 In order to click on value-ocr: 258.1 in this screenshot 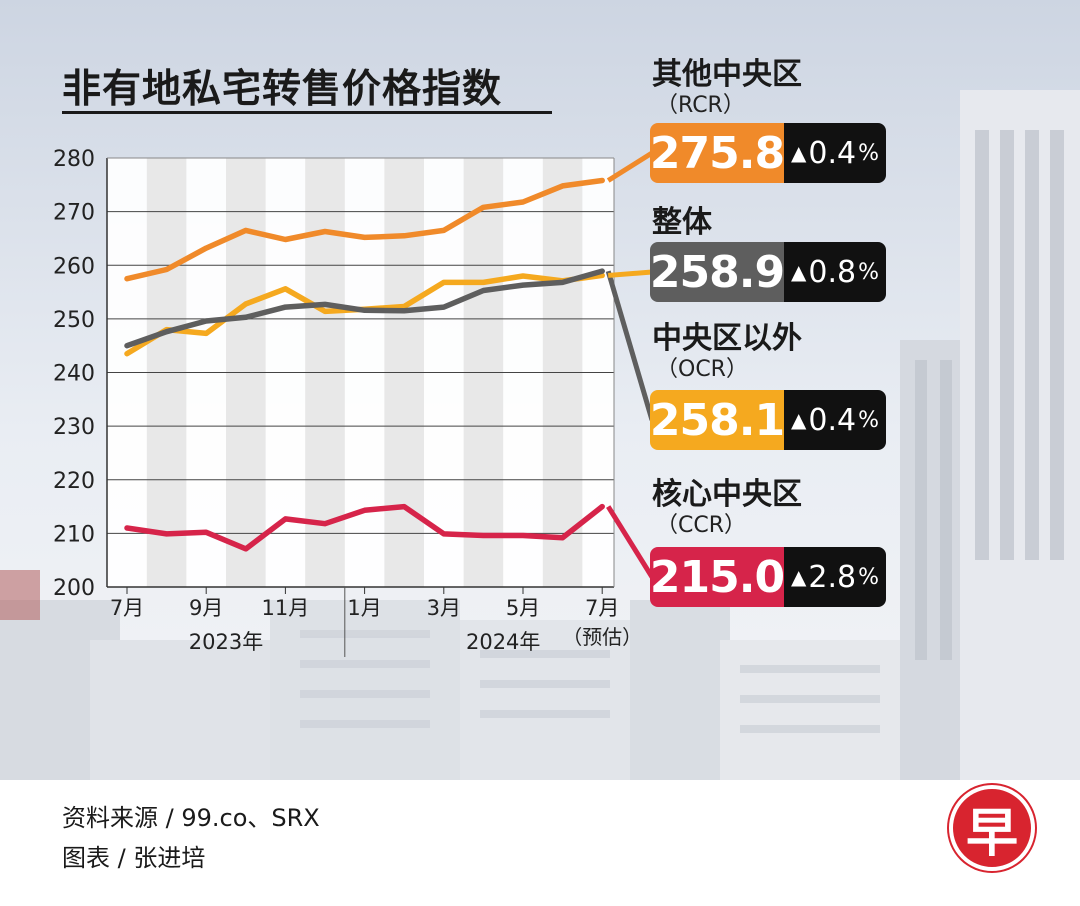, I will do `click(717, 420)`.